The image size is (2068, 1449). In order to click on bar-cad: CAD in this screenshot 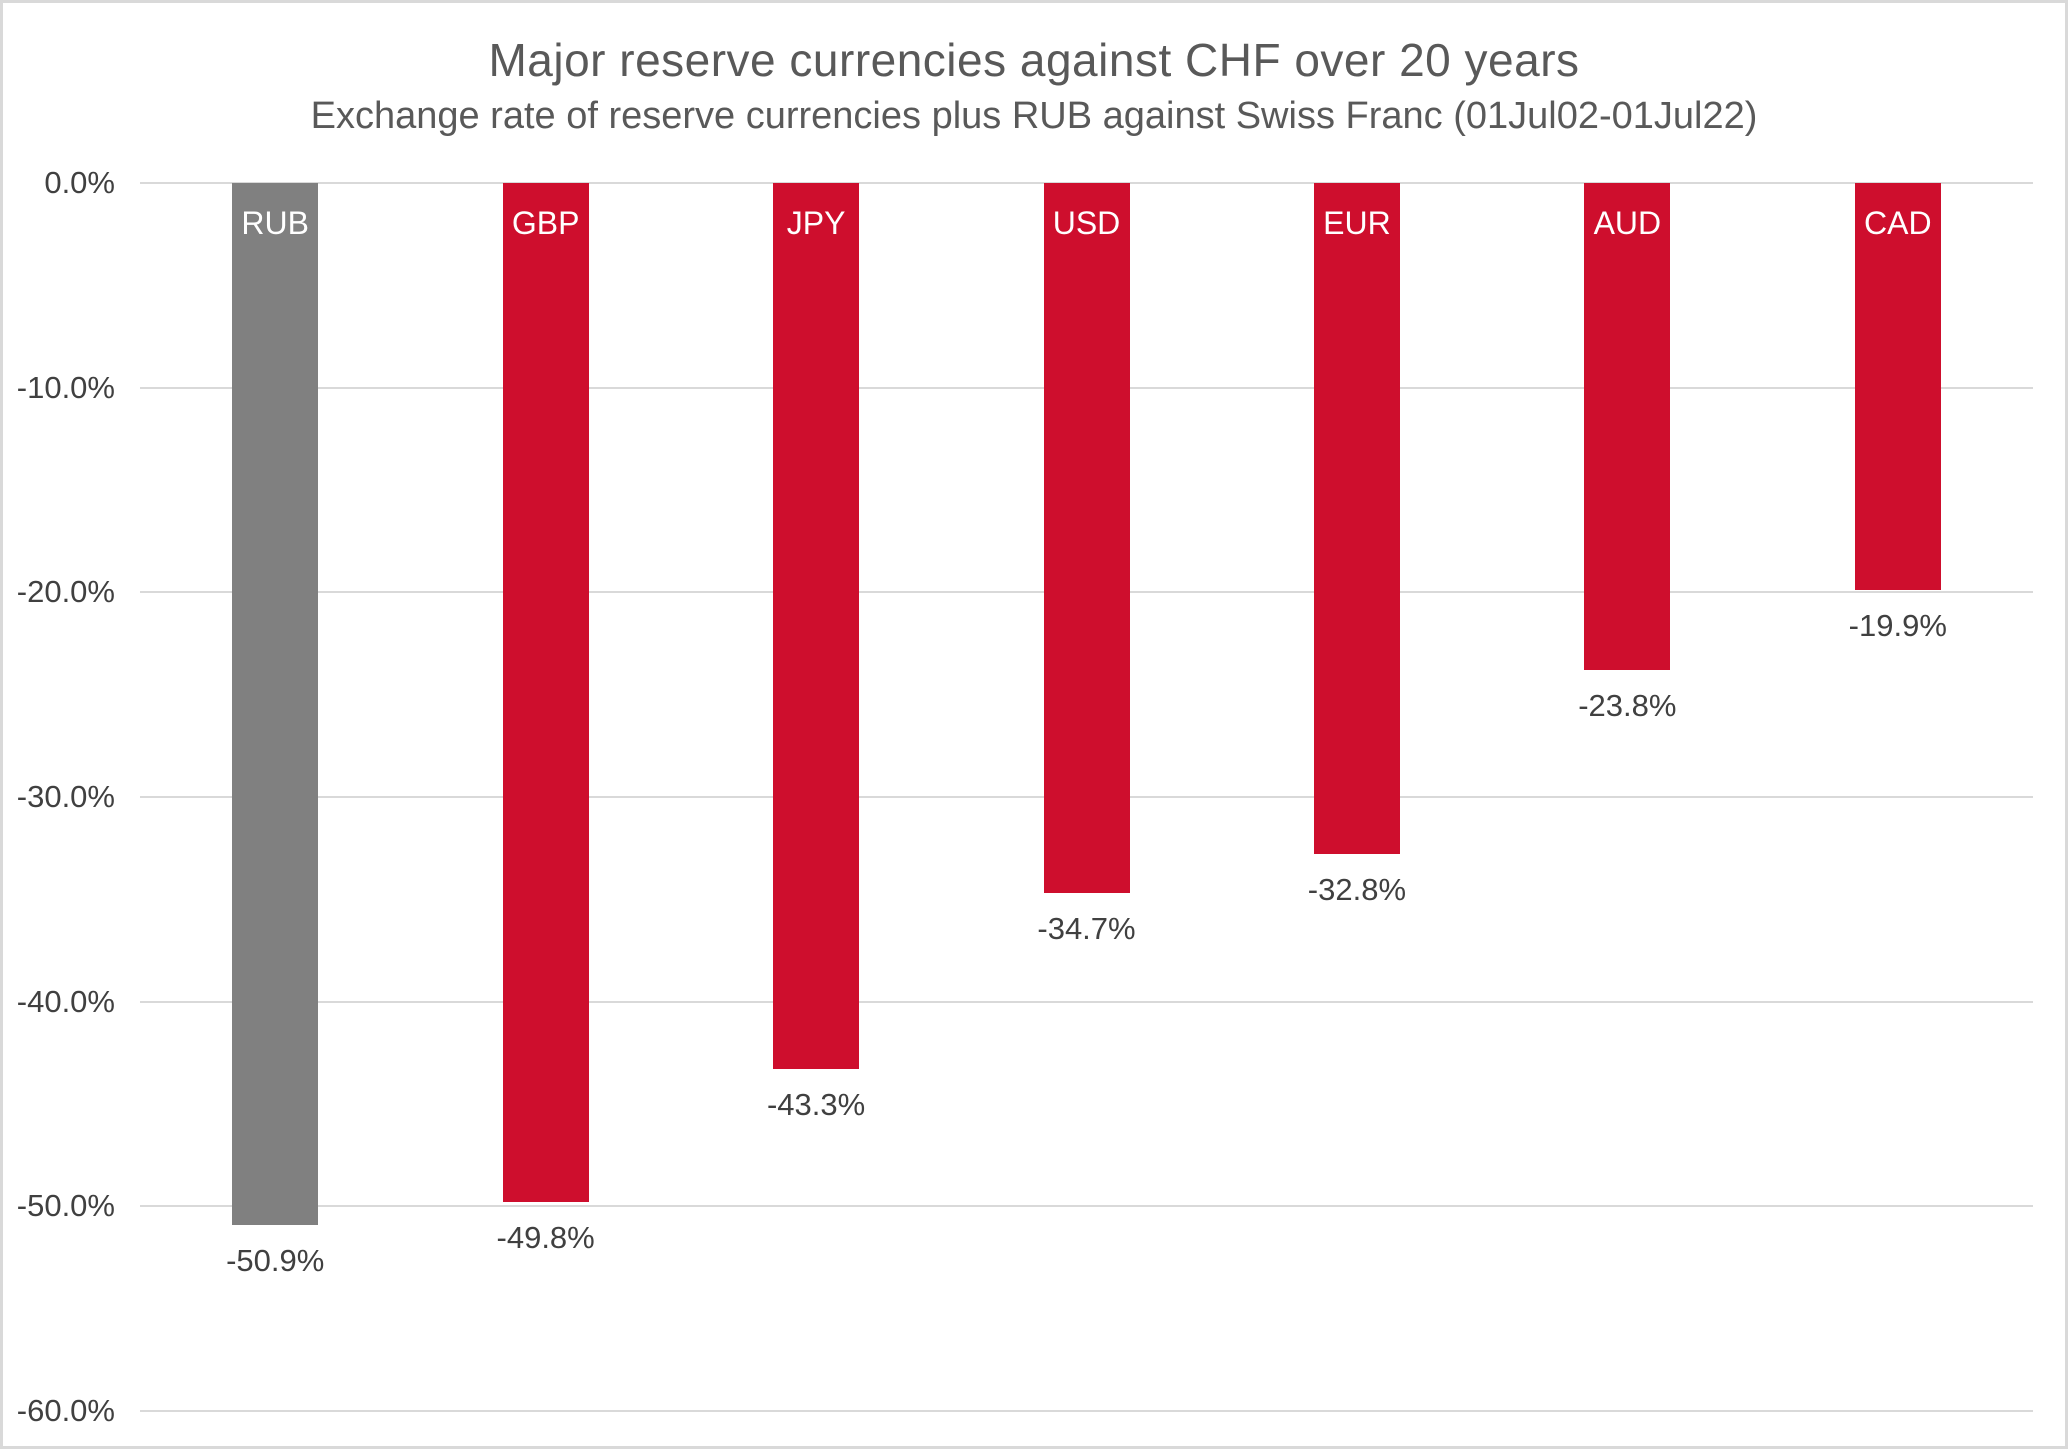, I will do `click(1897, 387)`.